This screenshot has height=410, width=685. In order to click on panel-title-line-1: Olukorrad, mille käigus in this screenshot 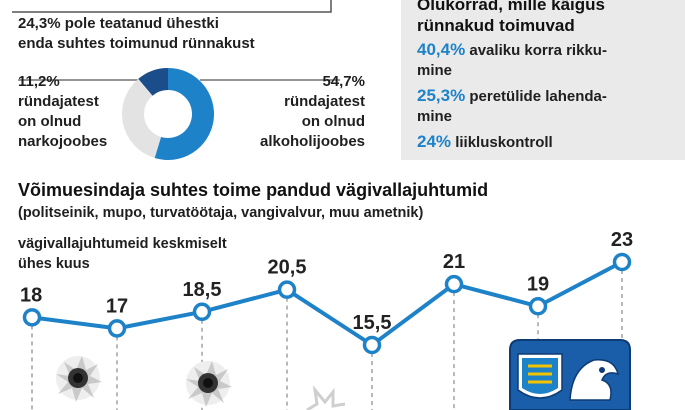, I will do `click(511, 7)`.